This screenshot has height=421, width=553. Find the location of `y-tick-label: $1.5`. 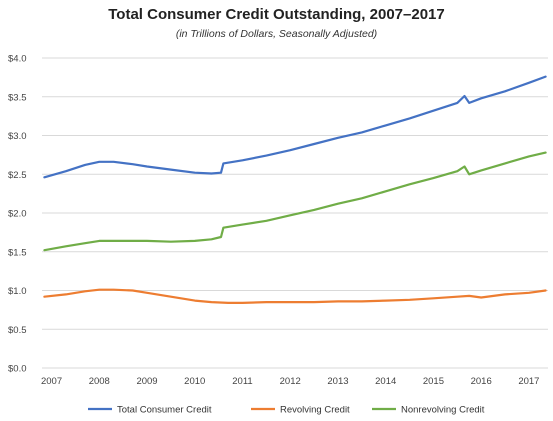

y-tick-label: $1.5 is located at coordinates (17, 252).